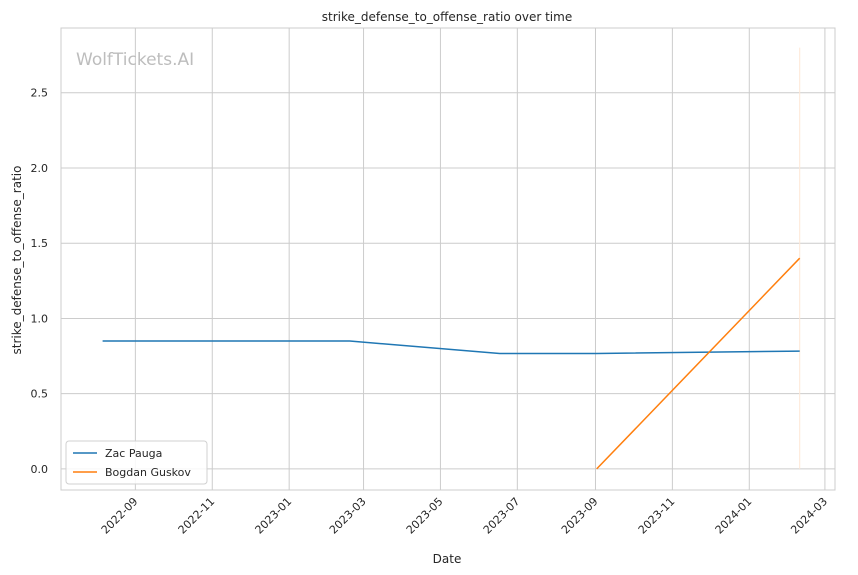  Describe the element at coordinates (502, 516) in the screenshot. I see `x-tick-label: 2023-07` at that location.